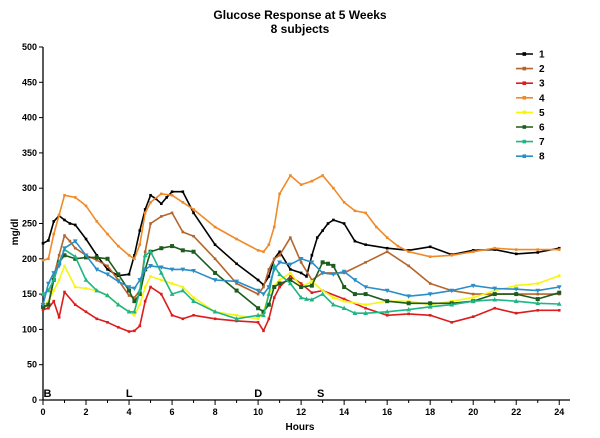 The width and height of the screenshot is (600, 438). What do you see at coordinates (516, 412) in the screenshot?
I see `x-tick-label: 22` at bounding box center [516, 412].